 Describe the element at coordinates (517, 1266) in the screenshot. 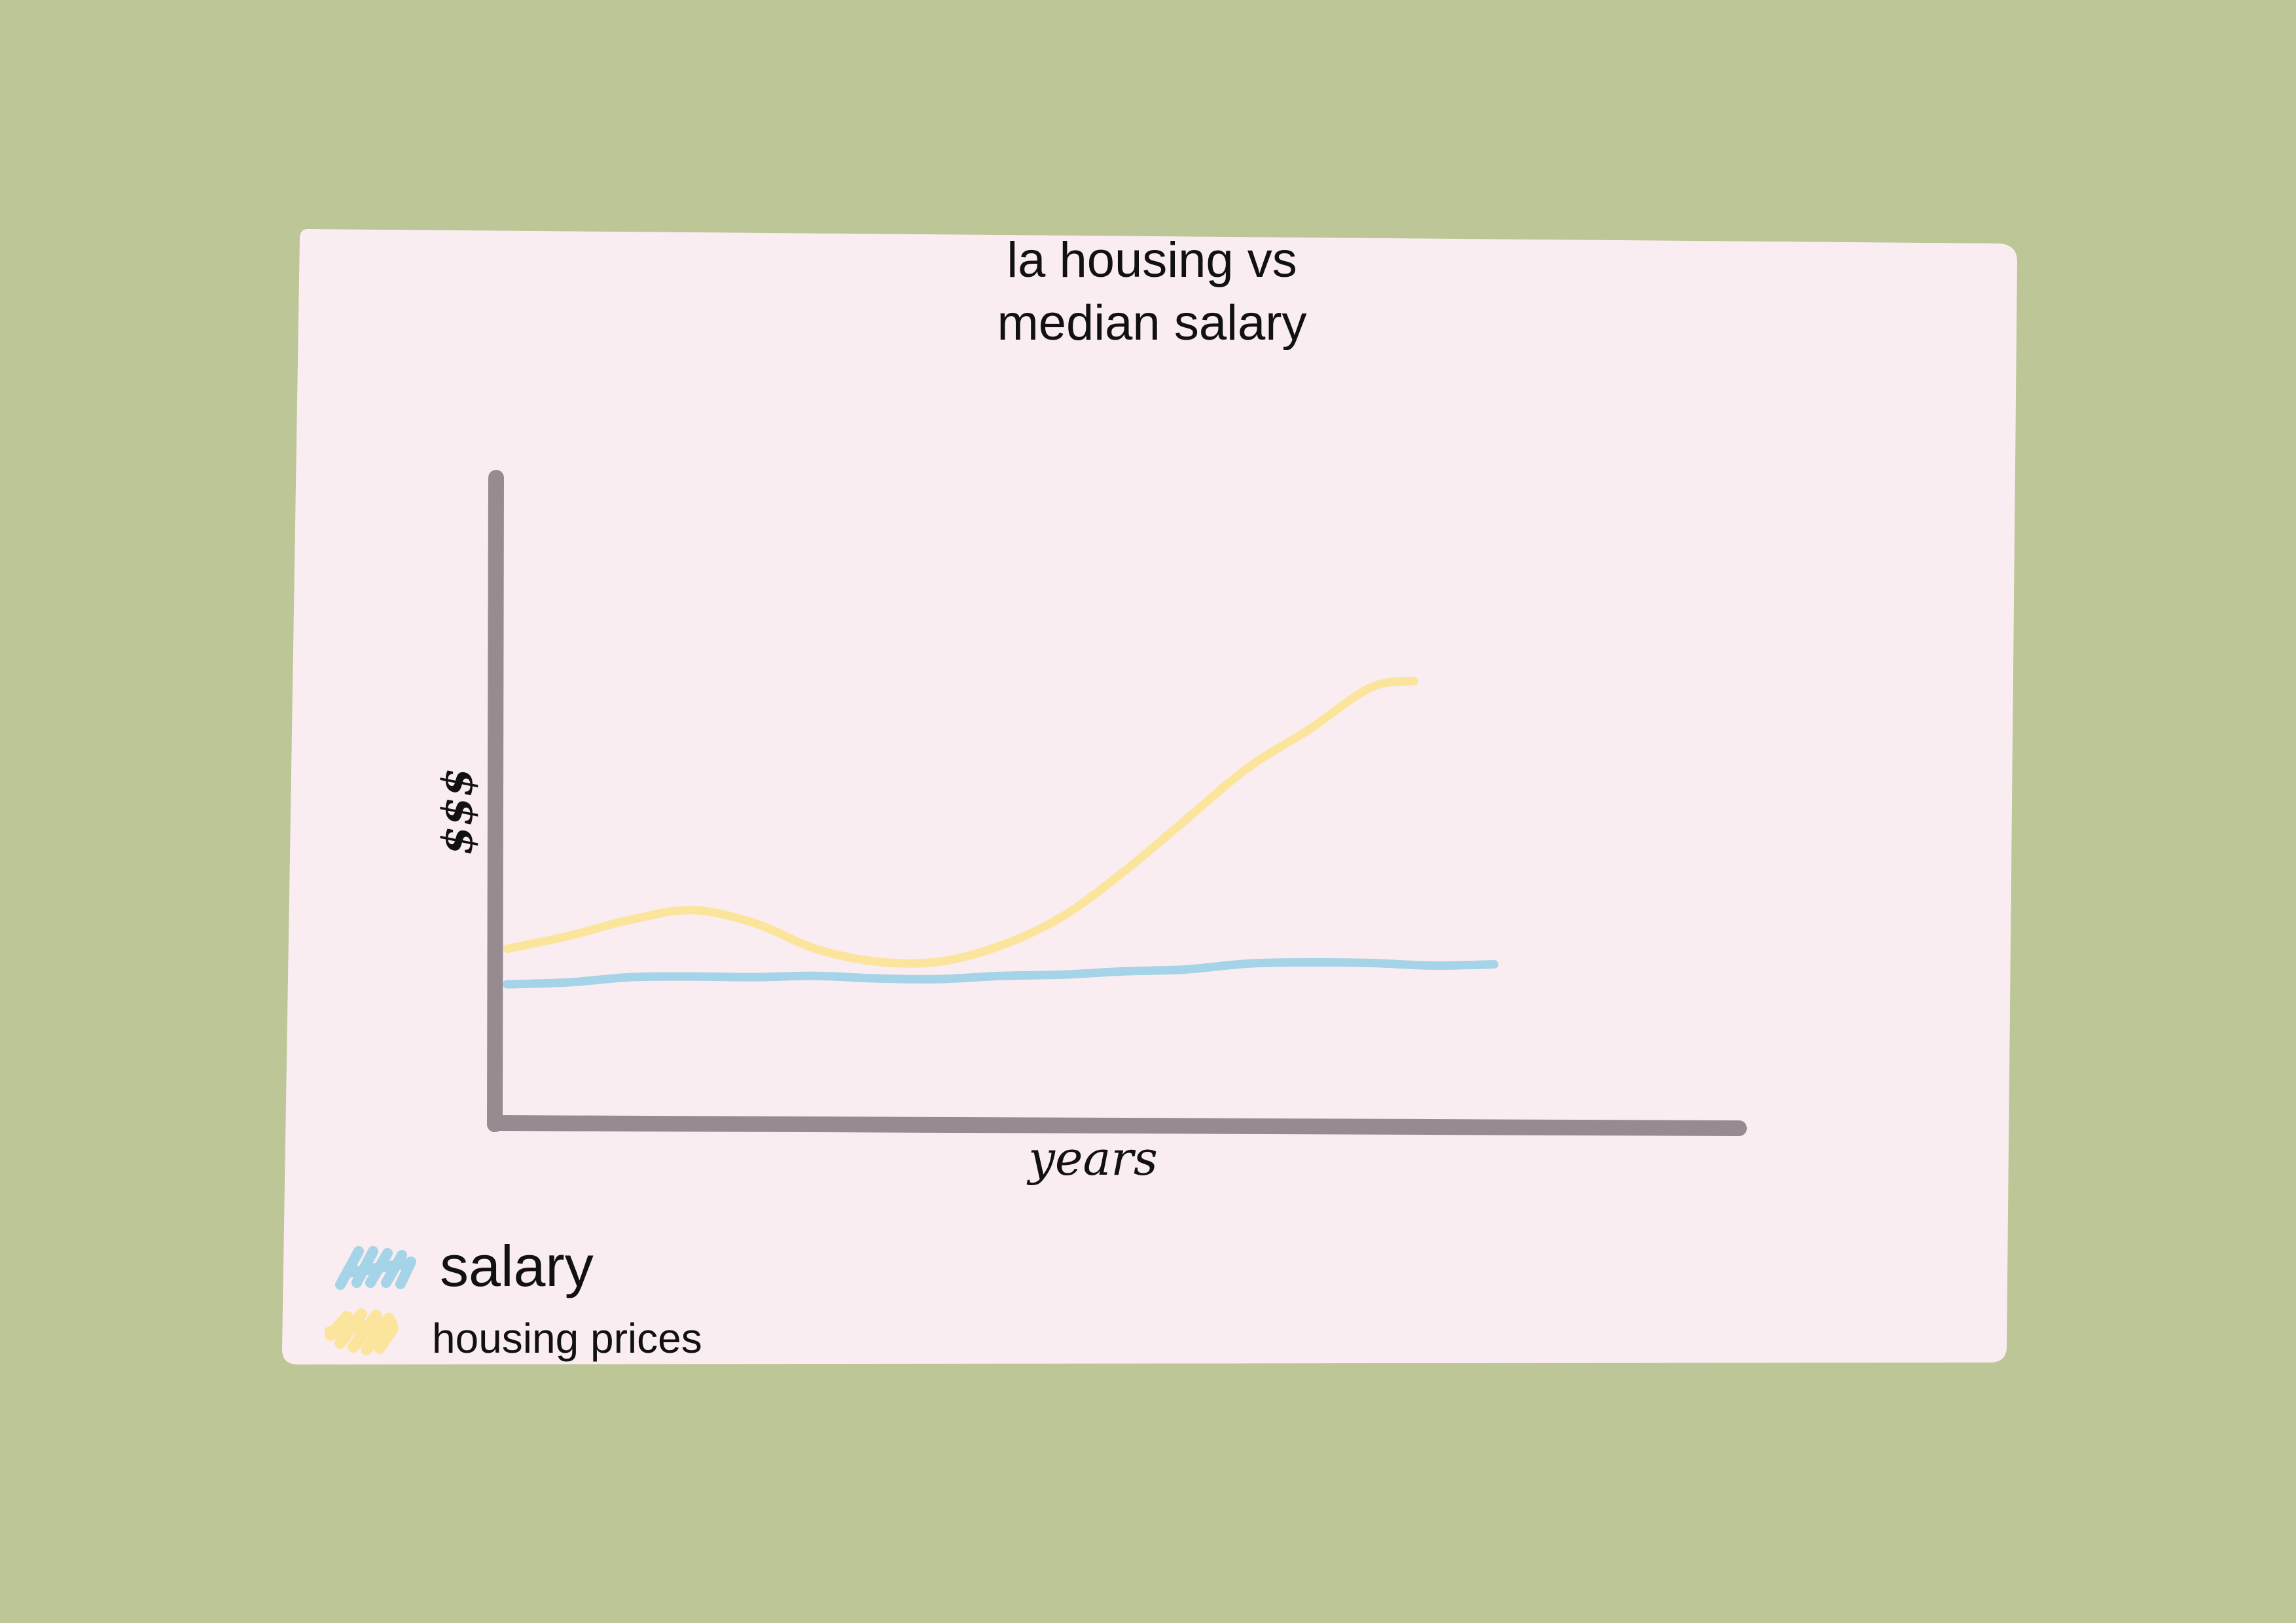

I see `legend-label-salary: salary` at that location.